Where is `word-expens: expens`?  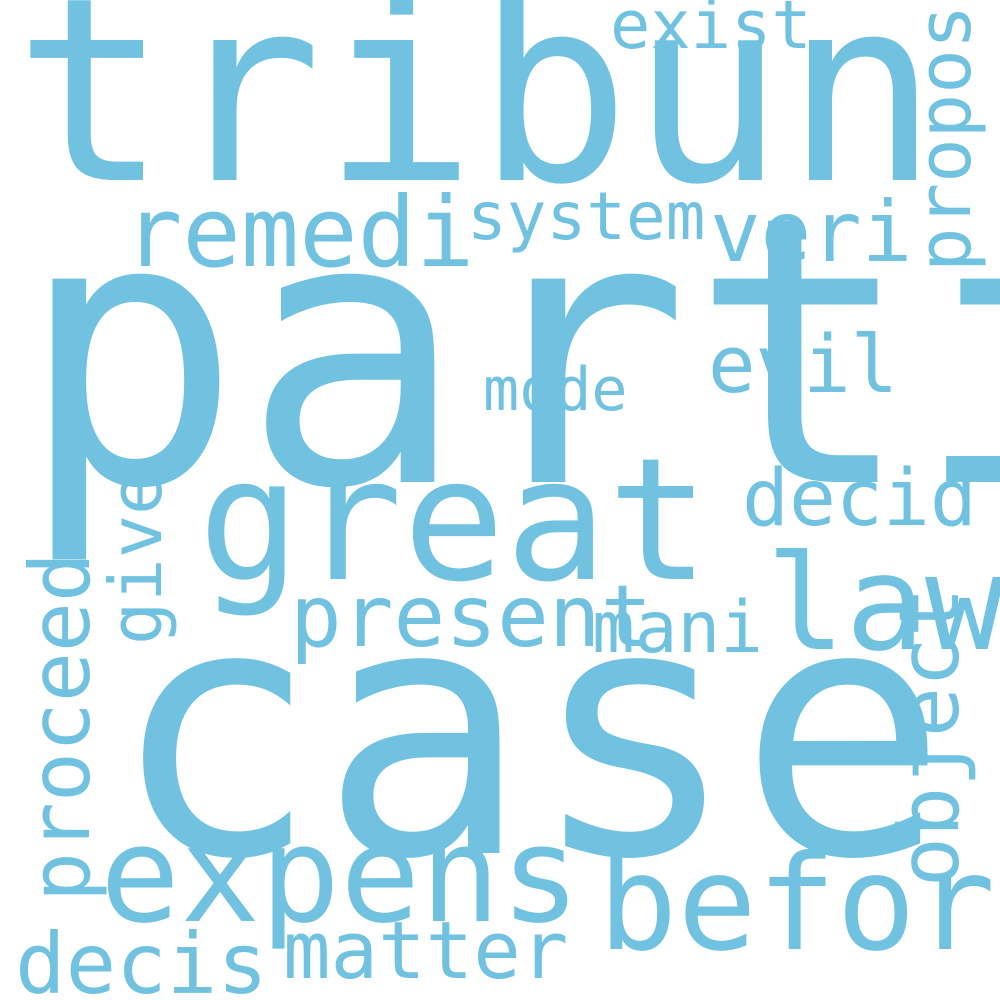 word-expens: expens is located at coordinates (340, 876).